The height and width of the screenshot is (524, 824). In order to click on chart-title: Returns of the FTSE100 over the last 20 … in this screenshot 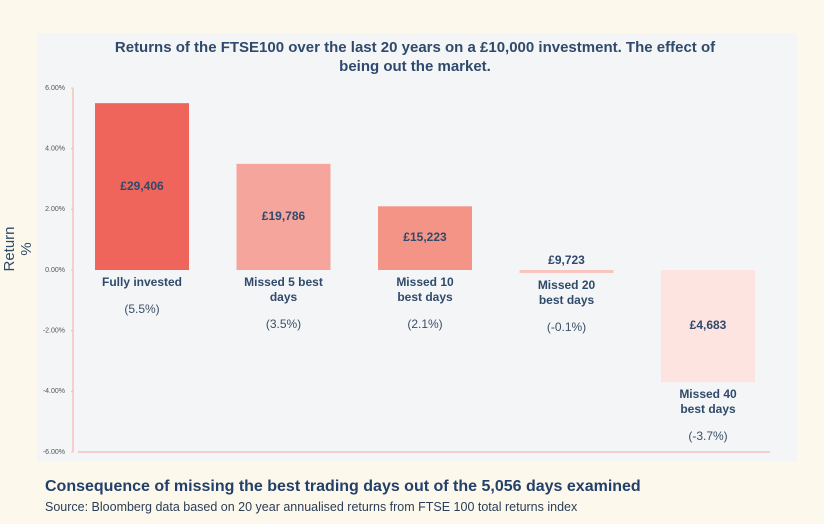, I will do `click(415, 57)`.